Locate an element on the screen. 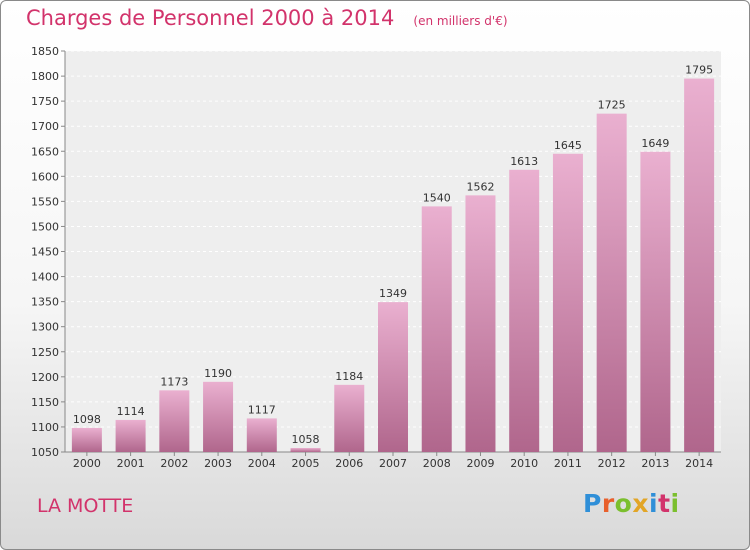 This screenshot has width=750, height=550. bar-2003 is located at coordinates (218, 416).